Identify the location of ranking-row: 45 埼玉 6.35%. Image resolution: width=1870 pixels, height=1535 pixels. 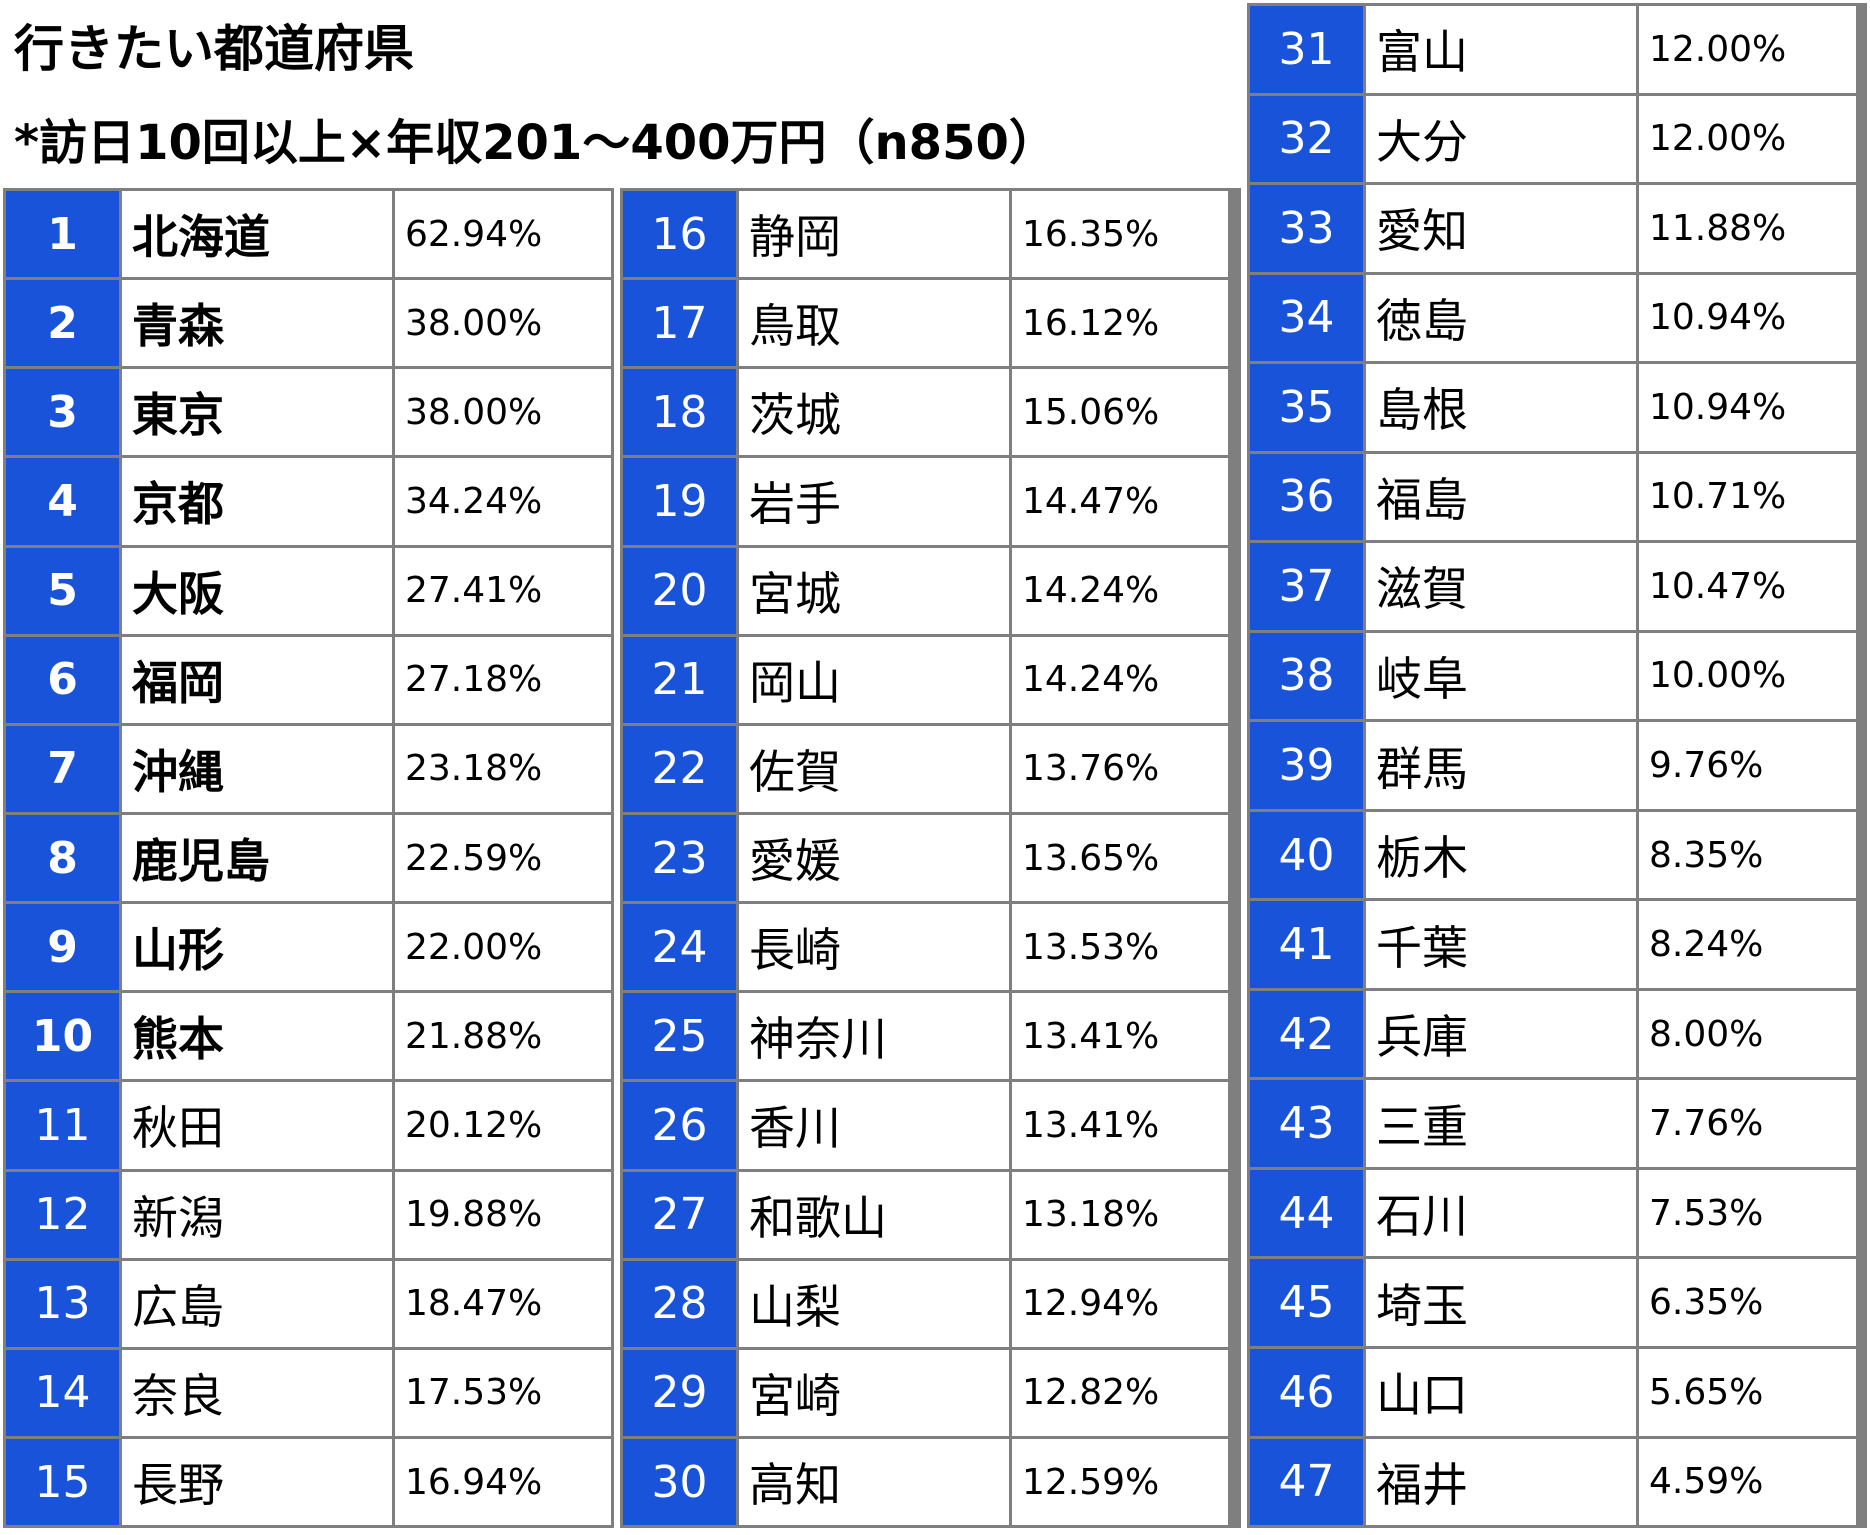
(1557, 1302).